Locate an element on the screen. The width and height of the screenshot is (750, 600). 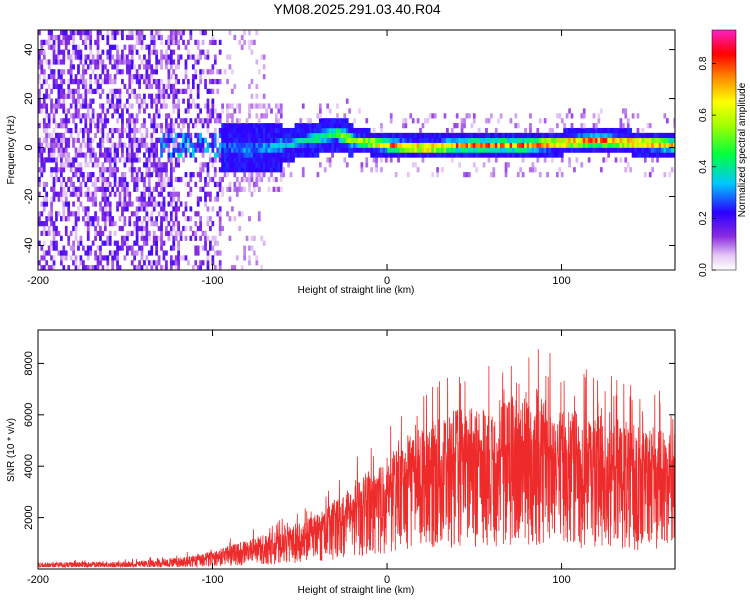
spectrogram-ylabel: Frequency (Hz) is located at coordinates (11, 150).